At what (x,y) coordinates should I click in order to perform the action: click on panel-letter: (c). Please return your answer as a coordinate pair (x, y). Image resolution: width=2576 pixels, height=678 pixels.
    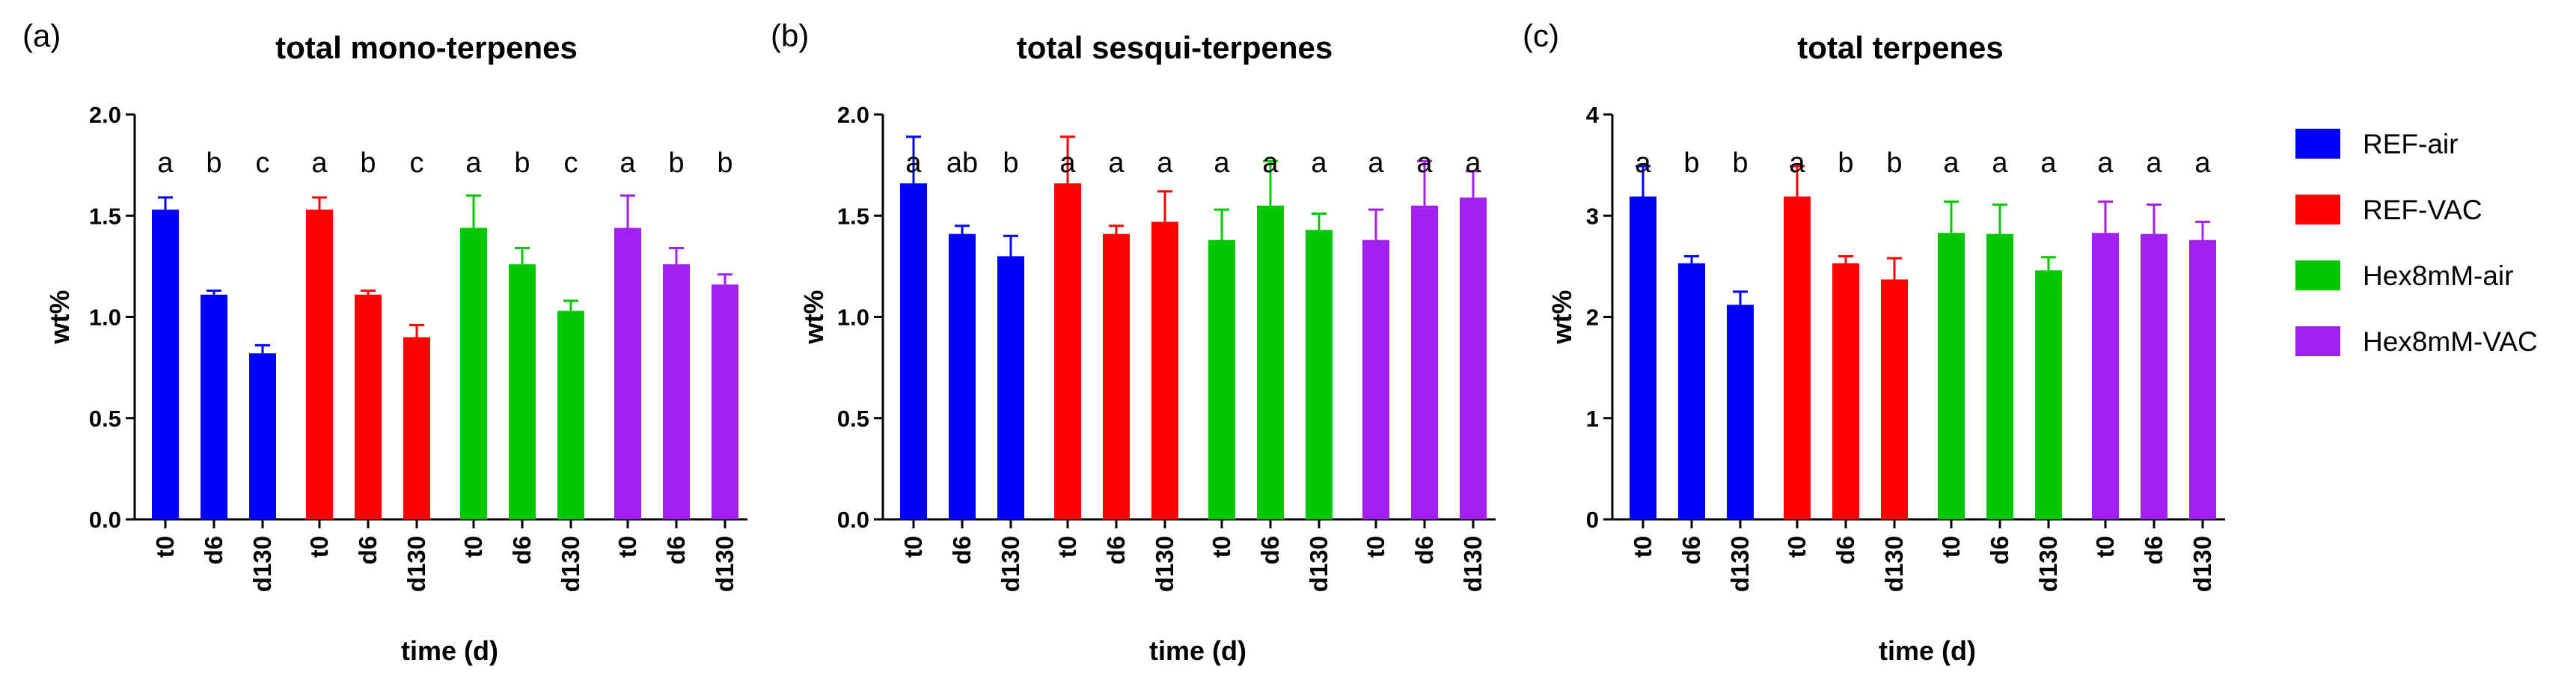
    Looking at the image, I should click on (1541, 35).